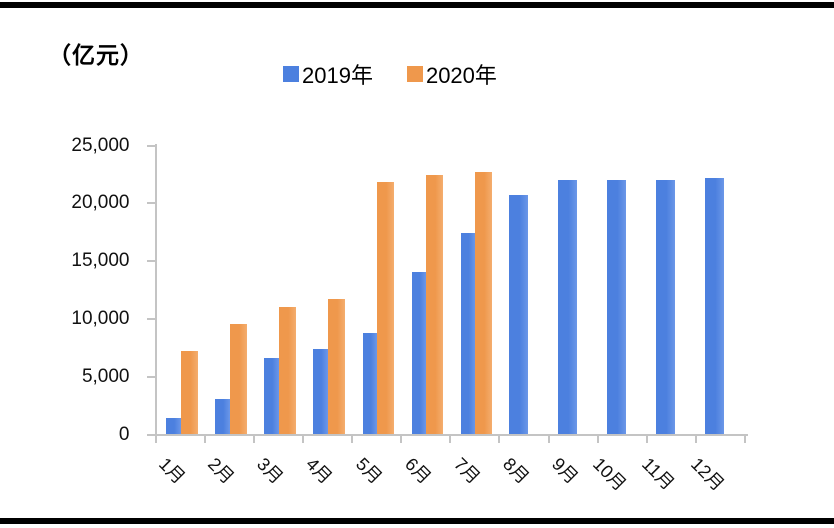 The width and height of the screenshot is (834, 528). What do you see at coordinates (320, 392) in the screenshot?
I see `bar-2019年-4月` at bounding box center [320, 392].